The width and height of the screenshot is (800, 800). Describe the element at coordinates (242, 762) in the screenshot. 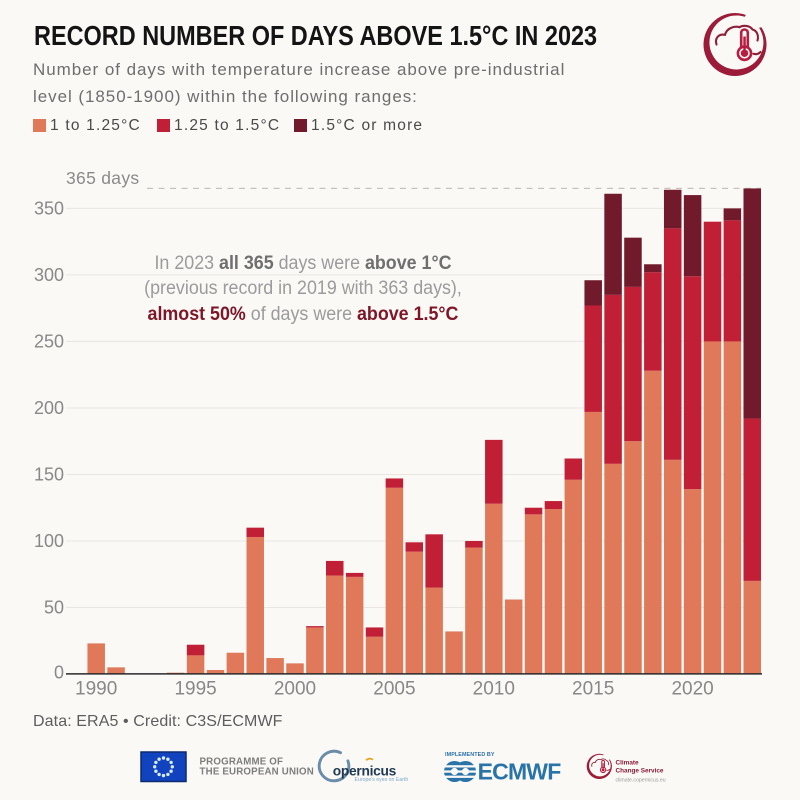

I see `svg-text: PROGRAMME OF` at that location.